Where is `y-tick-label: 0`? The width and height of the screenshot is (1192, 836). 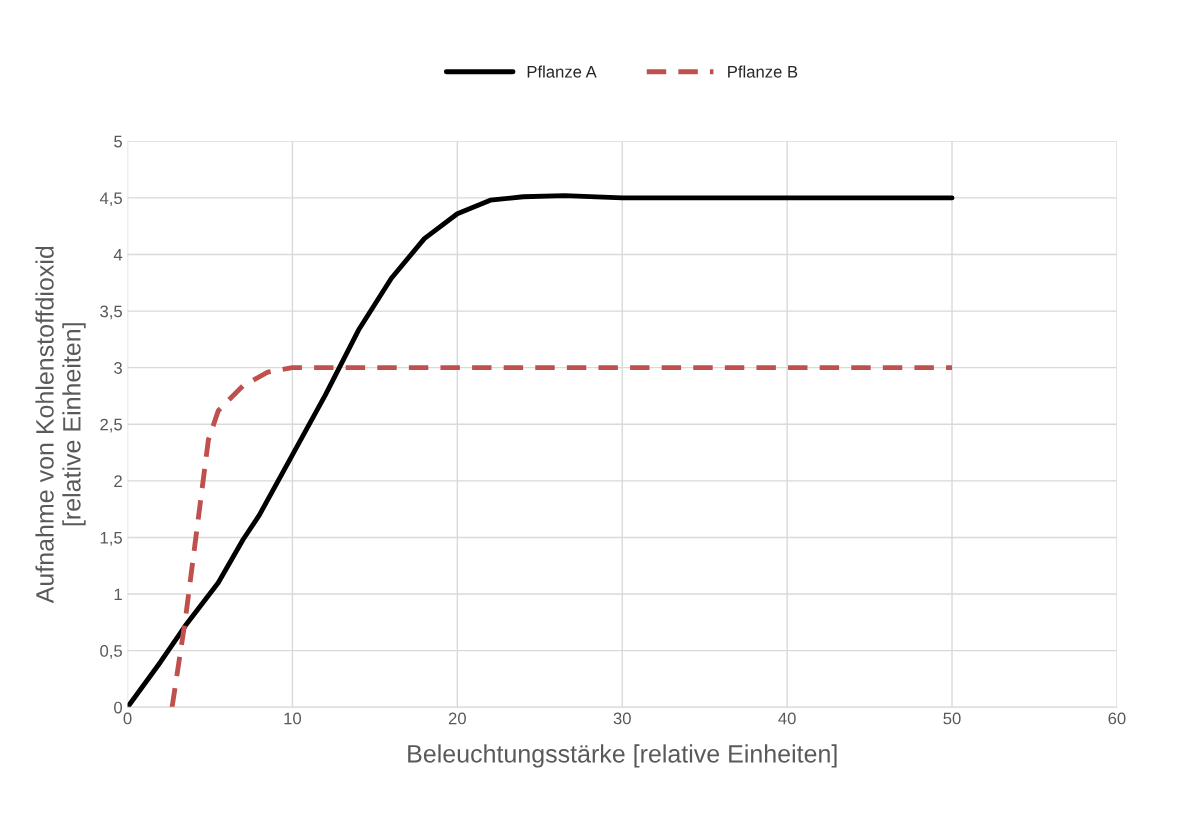
y-tick-label: 0 is located at coordinates (118, 707).